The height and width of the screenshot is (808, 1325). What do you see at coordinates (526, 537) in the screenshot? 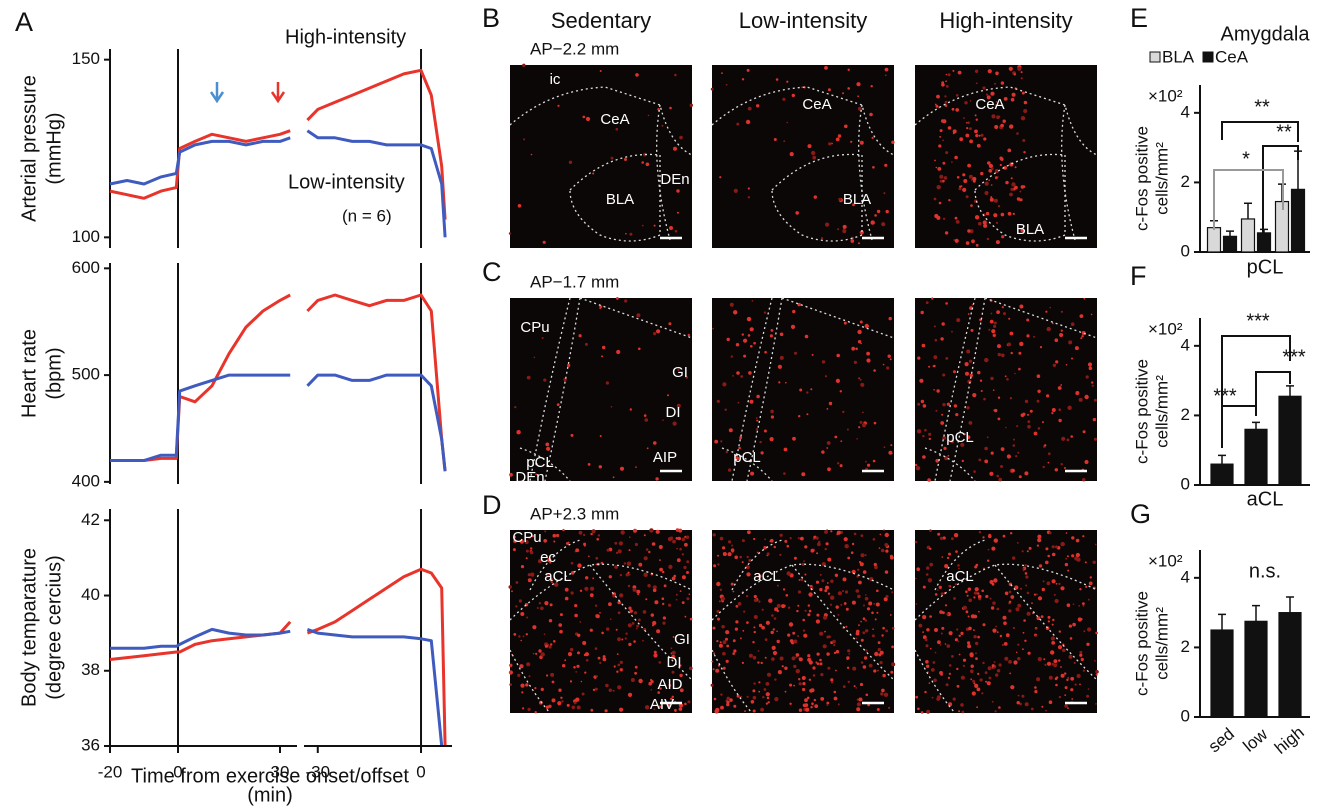
I see `region-label: CPu` at bounding box center [526, 537].